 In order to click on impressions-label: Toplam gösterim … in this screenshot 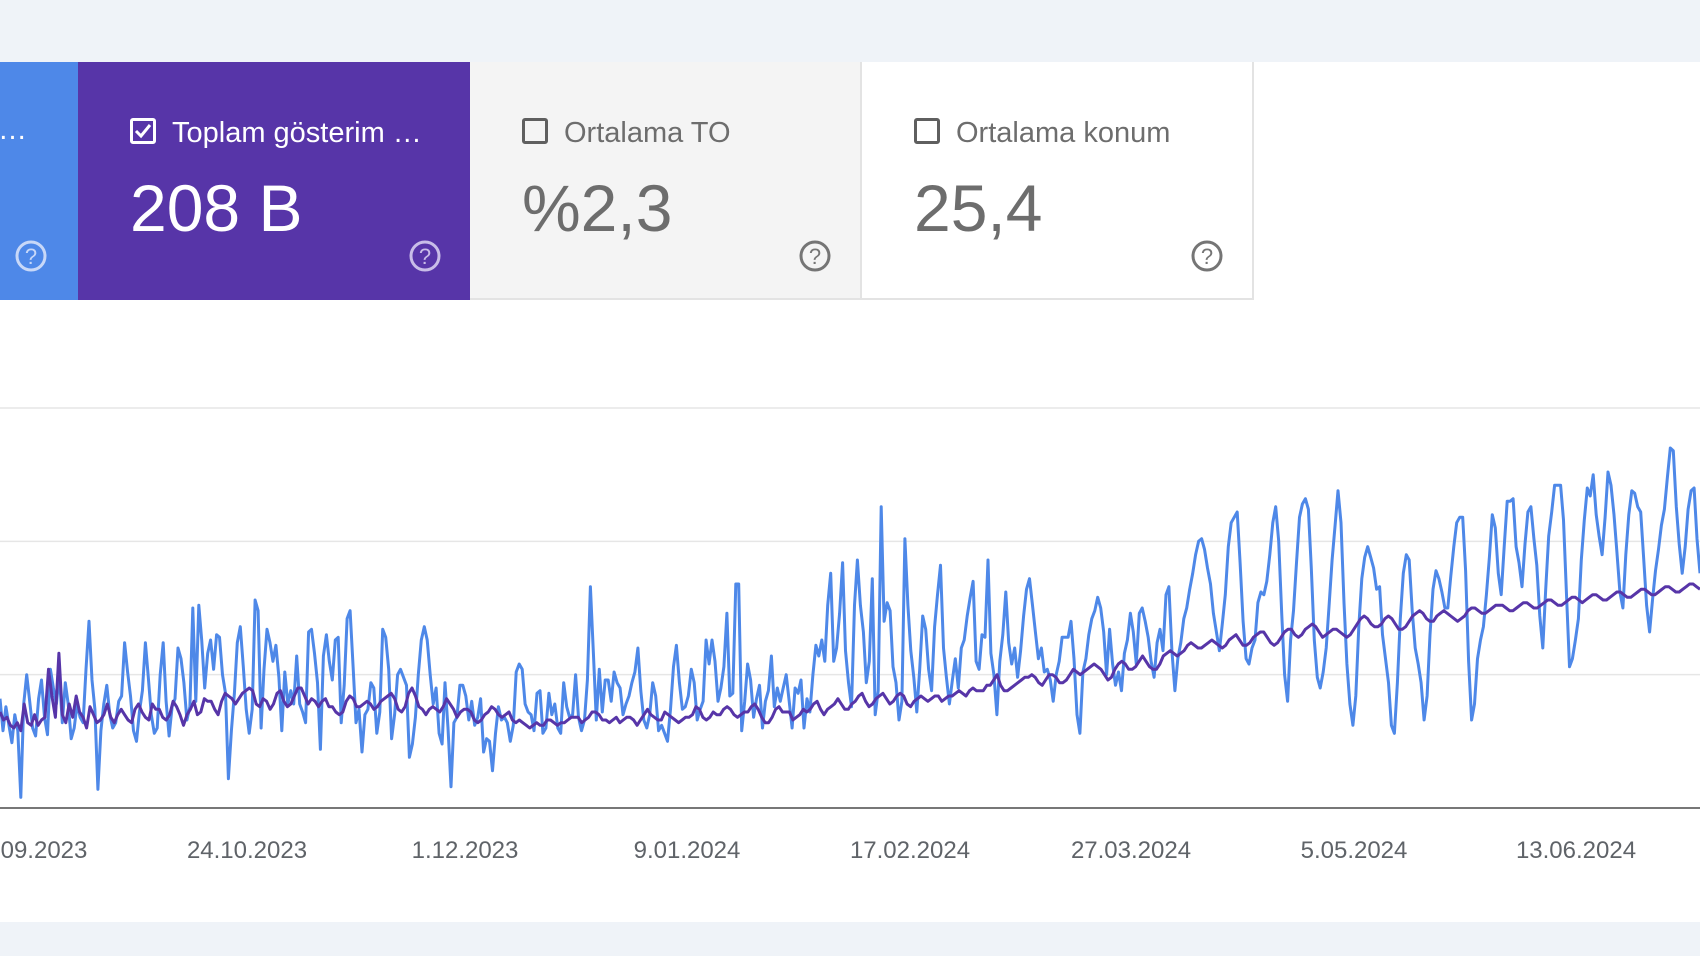, I will do `click(297, 133)`.